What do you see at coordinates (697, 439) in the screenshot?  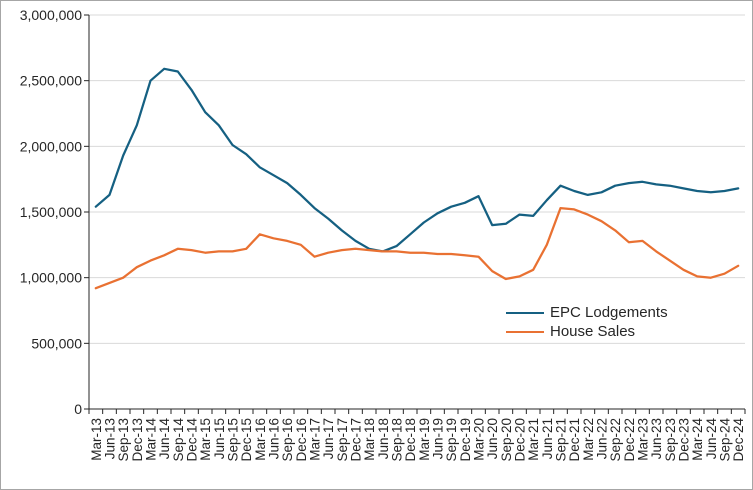 I see `x-axis-label: Mar-24` at bounding box center [697, 439].